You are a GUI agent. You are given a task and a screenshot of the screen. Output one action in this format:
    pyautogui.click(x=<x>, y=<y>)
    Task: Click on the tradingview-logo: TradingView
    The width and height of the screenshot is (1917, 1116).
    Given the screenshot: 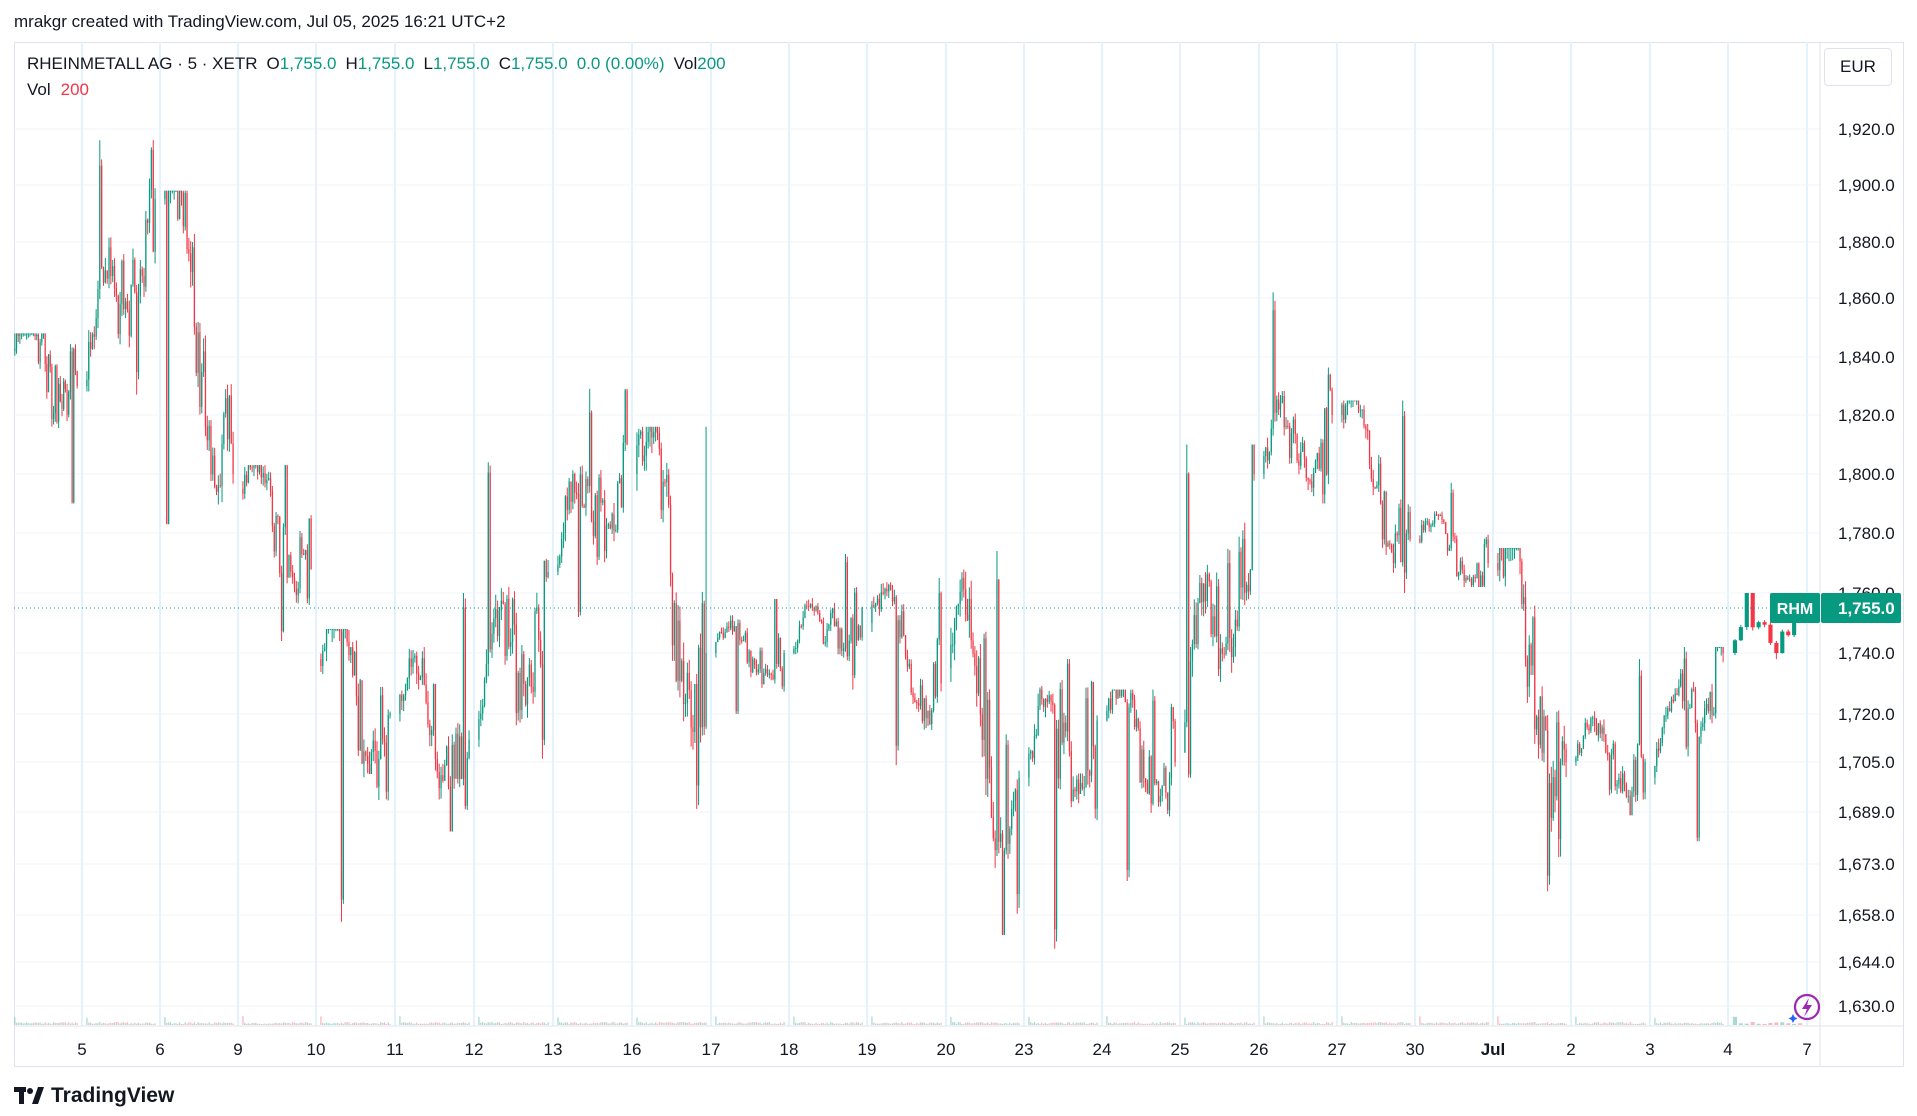 What is the action you would take?
    pyautogui.click(x=94, y=1096)
    